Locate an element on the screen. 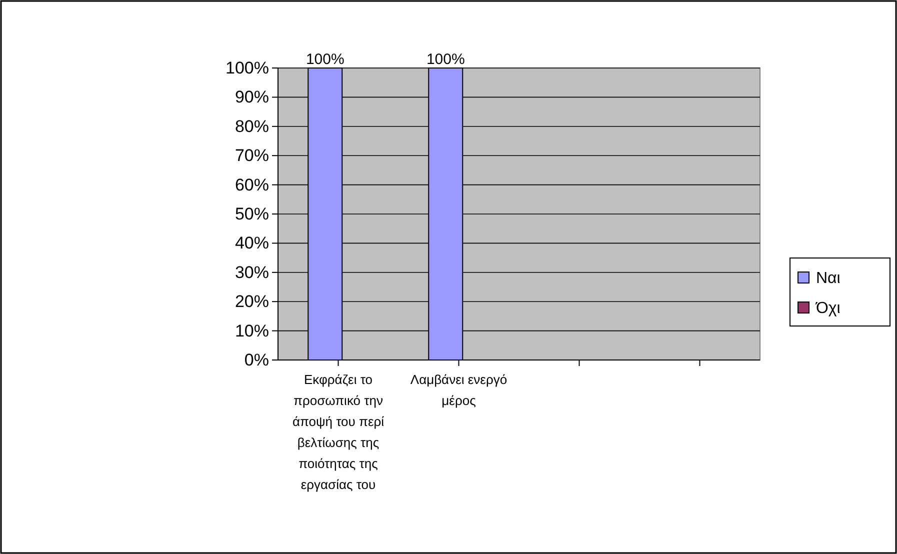  y-tick-label: 50% is located at coordinates (251, 214).